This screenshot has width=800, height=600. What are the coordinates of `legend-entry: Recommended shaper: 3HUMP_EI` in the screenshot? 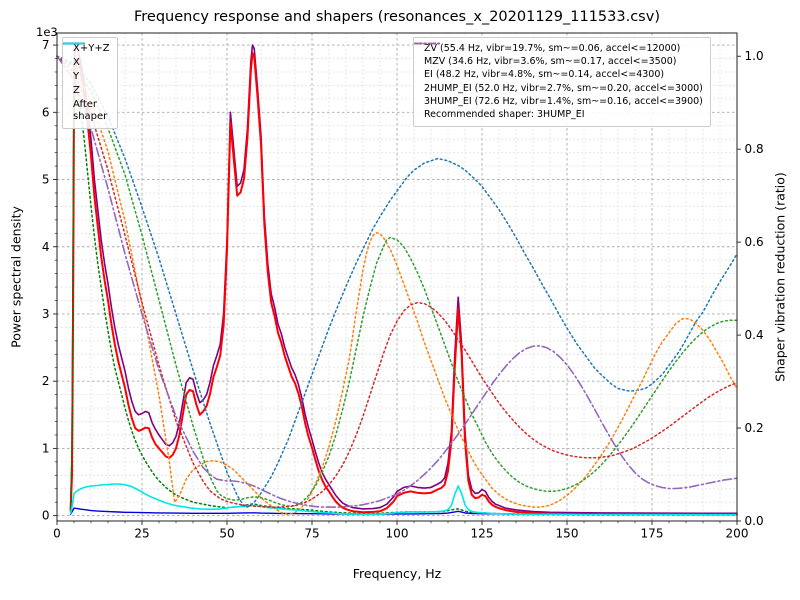 It's located at (561, 115).